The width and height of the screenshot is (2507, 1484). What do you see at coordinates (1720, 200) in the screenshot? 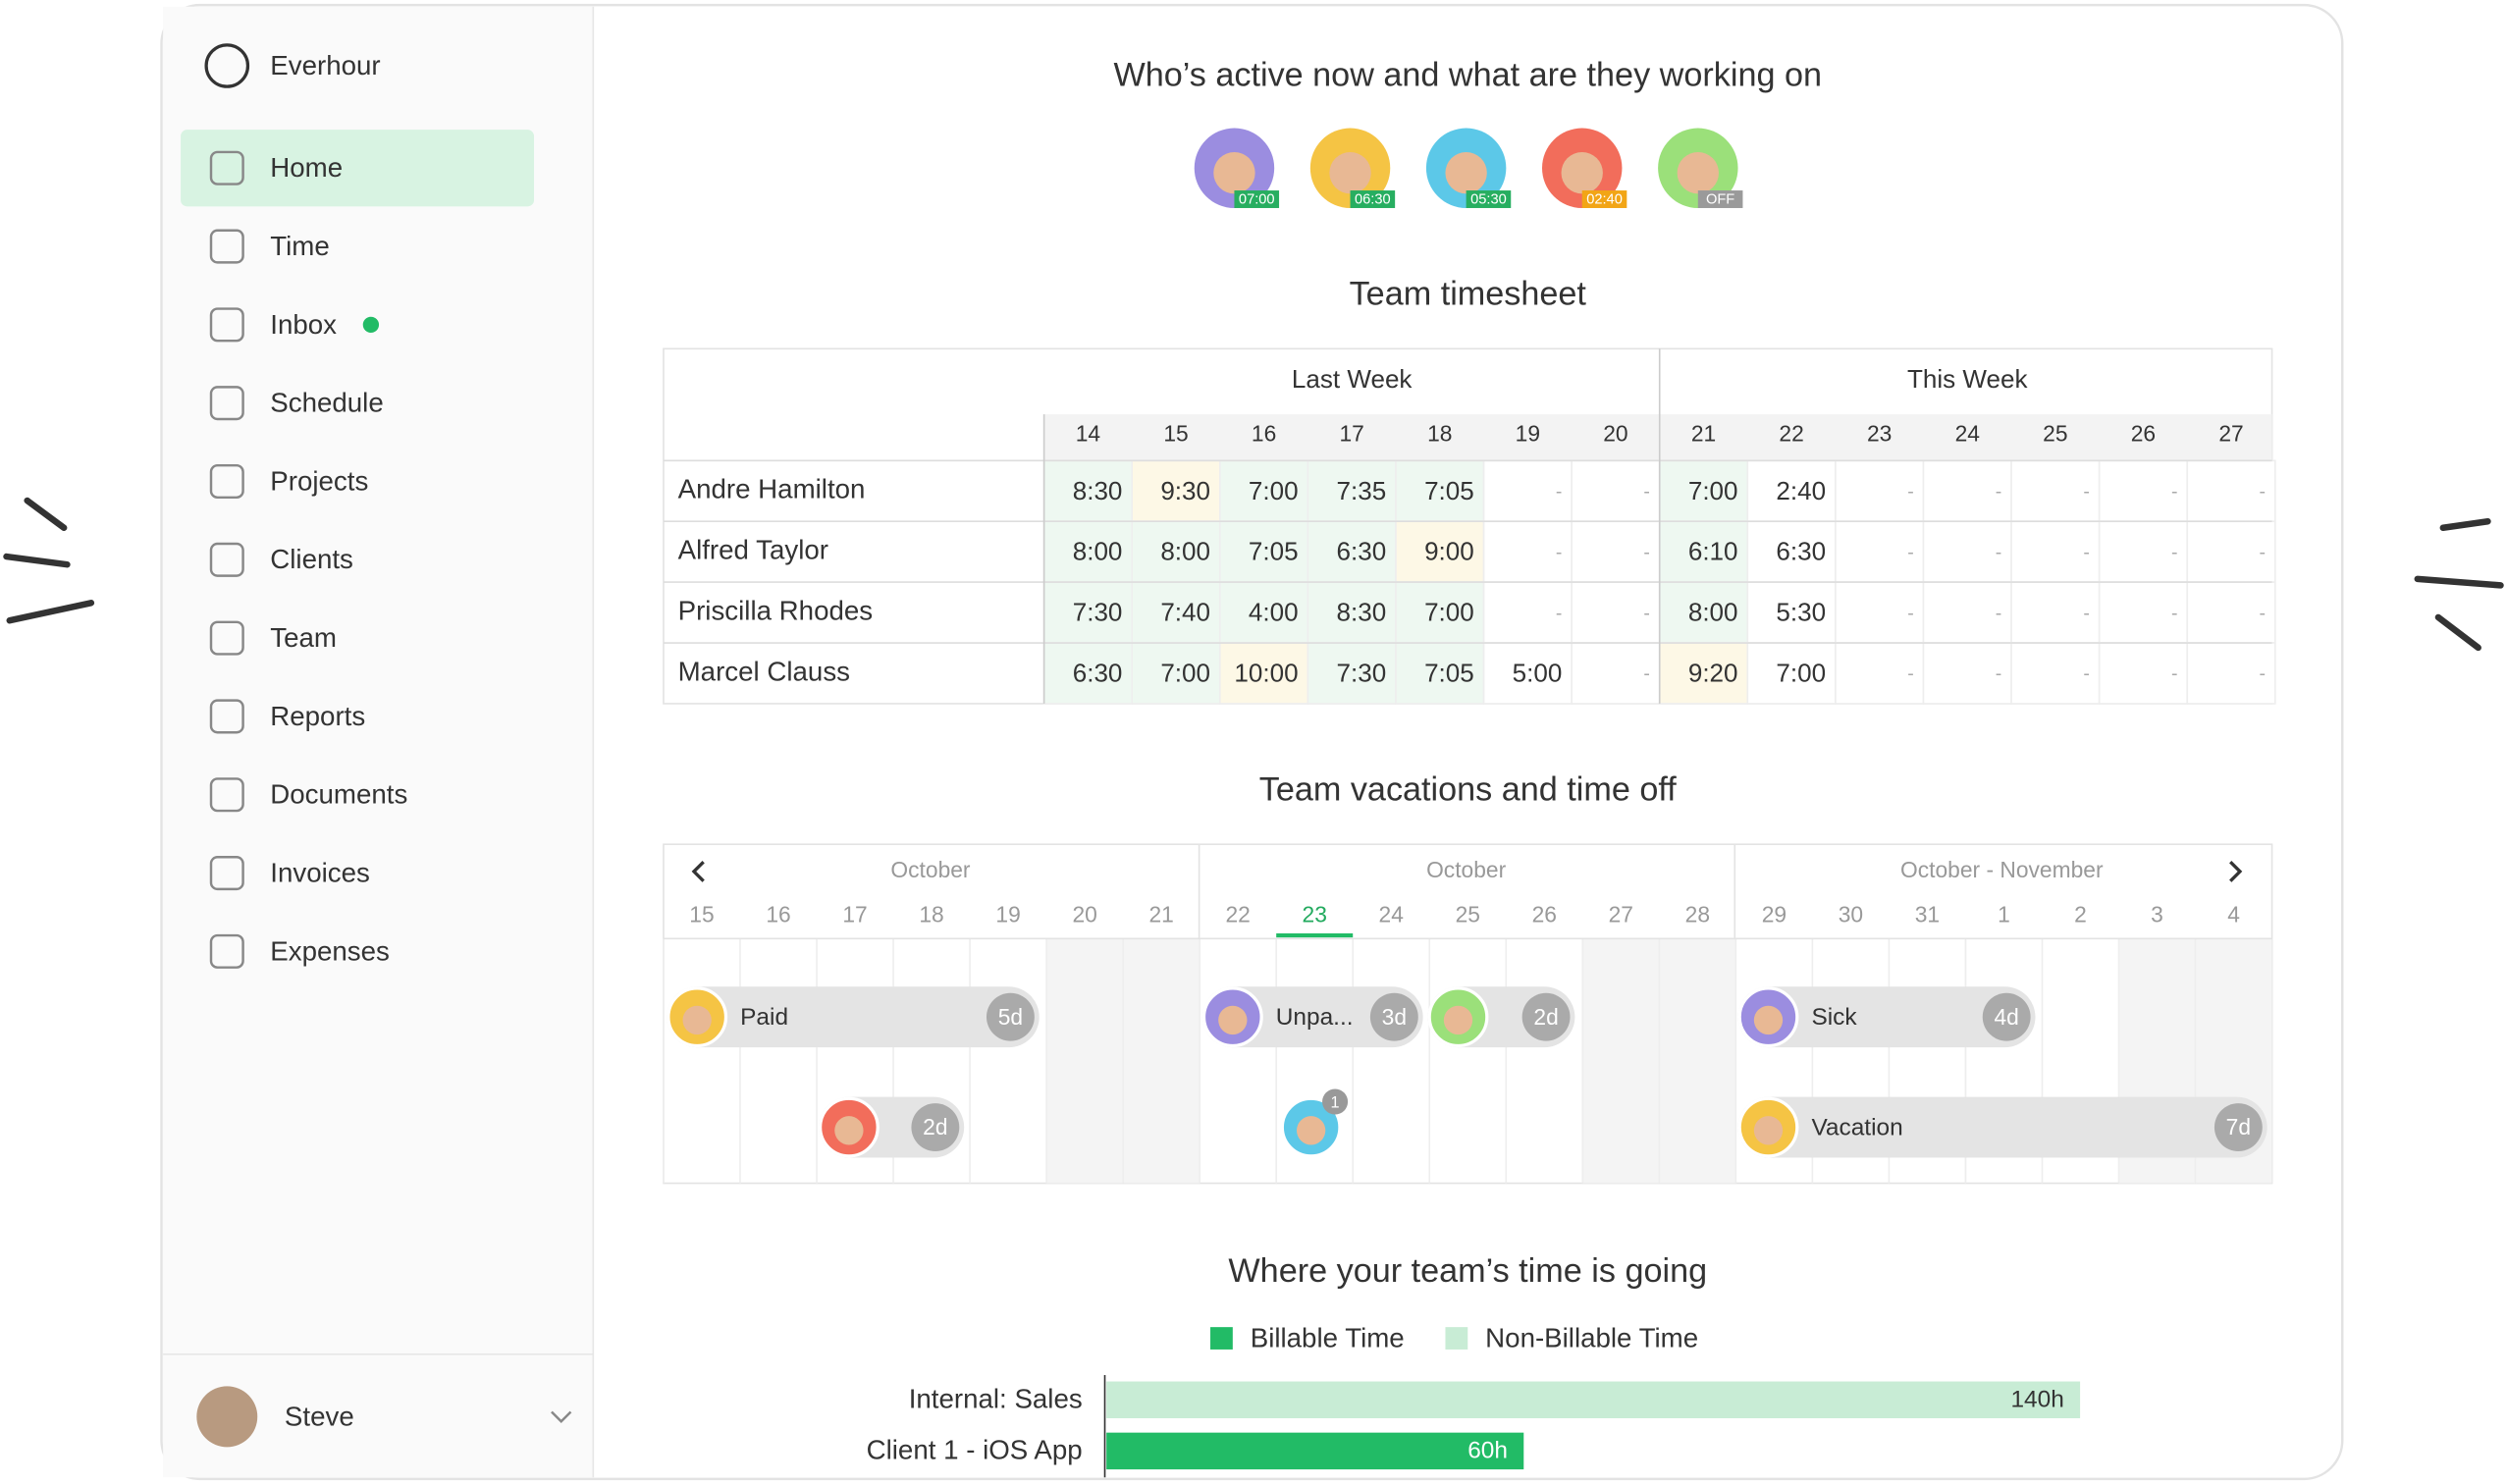
I see `status-time: OFF` at bounding box center [1720, 200].